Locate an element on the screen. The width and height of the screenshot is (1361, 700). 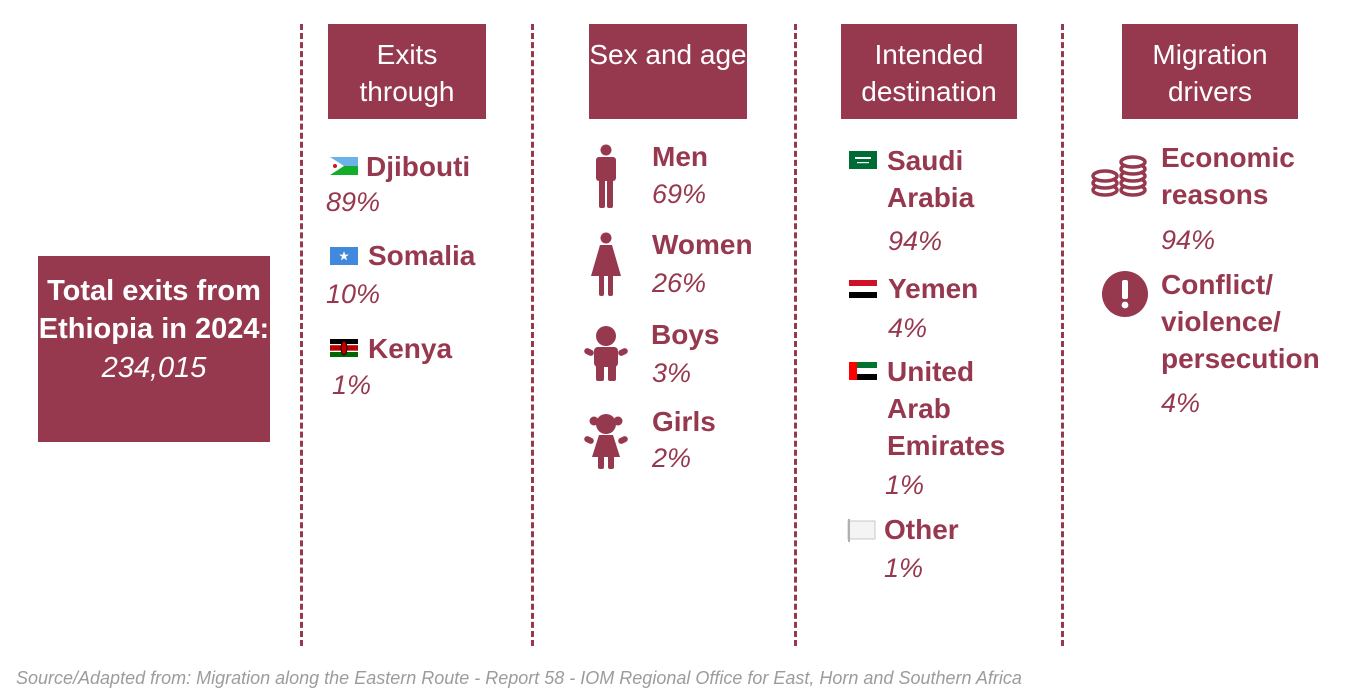
driver-value-conflict: 4% is located at coordinates (1181, 403).